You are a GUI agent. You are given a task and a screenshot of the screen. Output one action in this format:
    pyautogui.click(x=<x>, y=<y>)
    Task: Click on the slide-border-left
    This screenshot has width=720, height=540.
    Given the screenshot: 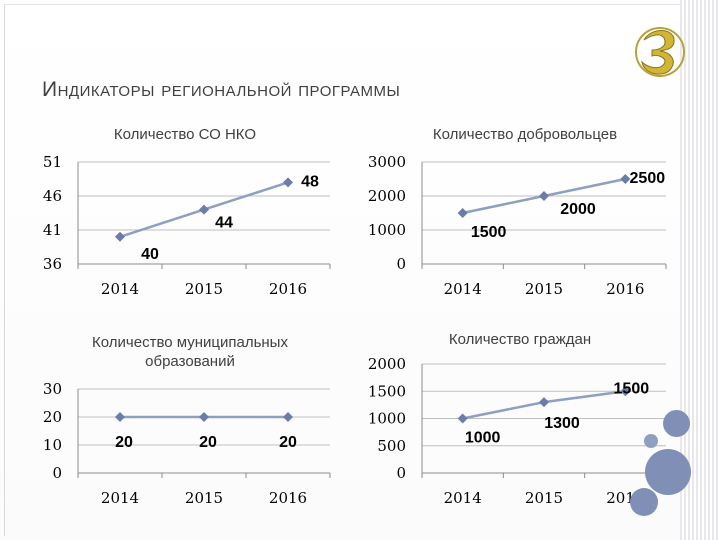 What is the action you would take?
    pyautogui.click(x=4, y=270)
    